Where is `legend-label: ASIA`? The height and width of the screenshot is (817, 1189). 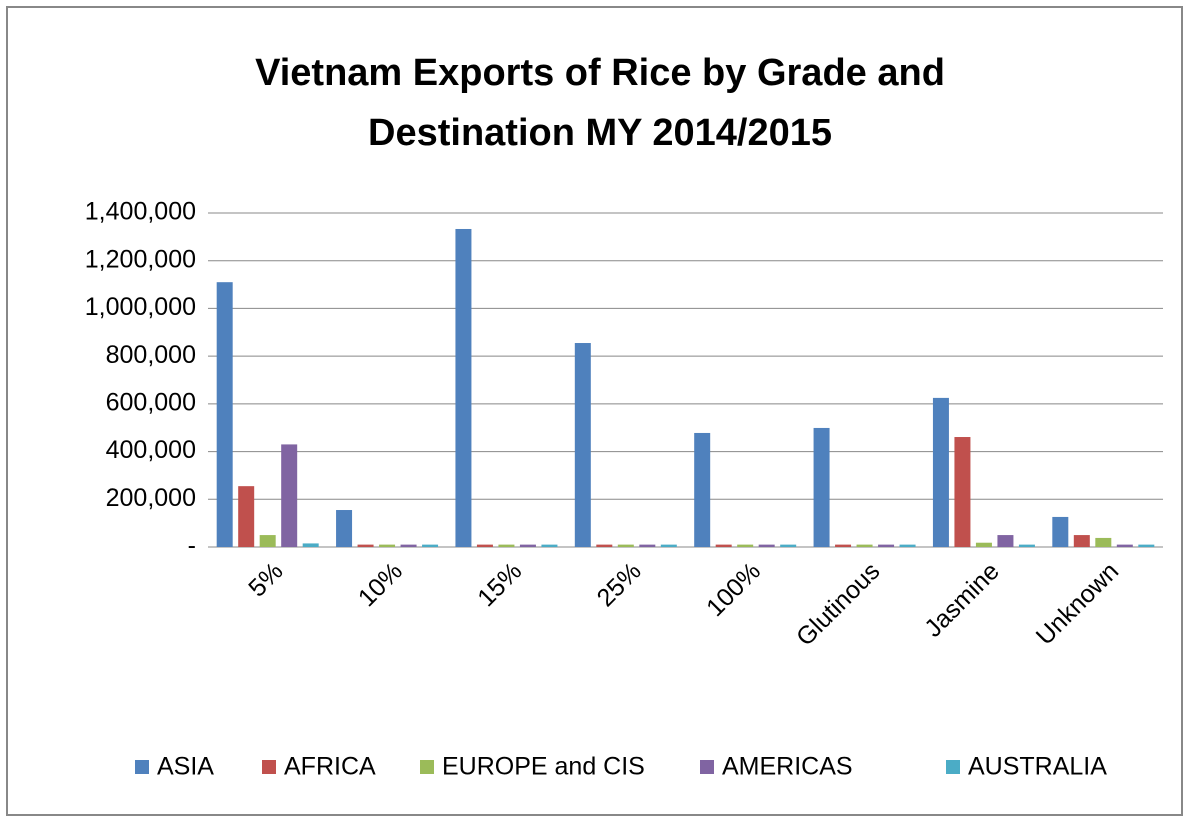 legend-label: ASIA is located at coordinates (185, 767).